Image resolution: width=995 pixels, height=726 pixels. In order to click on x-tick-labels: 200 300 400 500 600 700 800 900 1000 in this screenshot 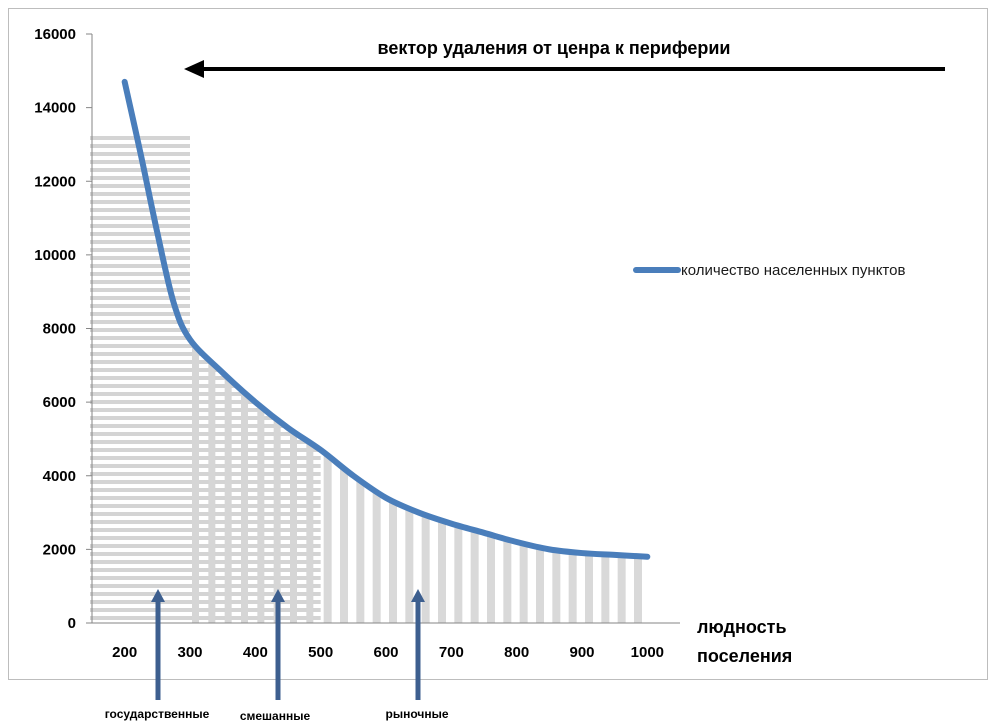, I will do `click(388, 652)`.